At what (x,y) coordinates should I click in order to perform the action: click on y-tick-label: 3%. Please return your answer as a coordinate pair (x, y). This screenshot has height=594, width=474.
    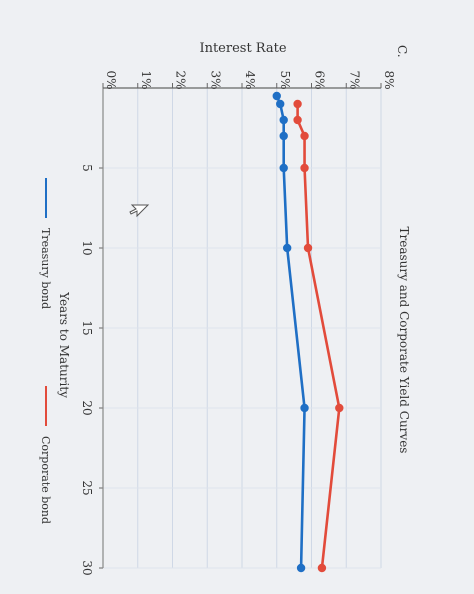
    Looking at the image, I should click on (215, 79).